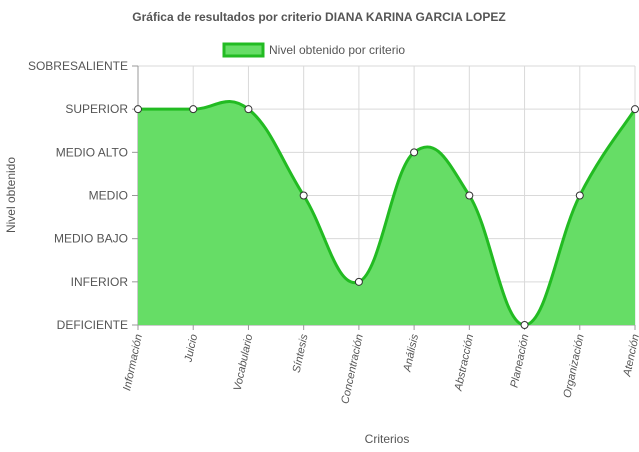 Image resolution: width=639 pixels, height=452 pixels. What do you see at coordinates (100, 282) in the screenshot?
I see `y-tick-label: INFERIOR` at bounding box center [100, 282].